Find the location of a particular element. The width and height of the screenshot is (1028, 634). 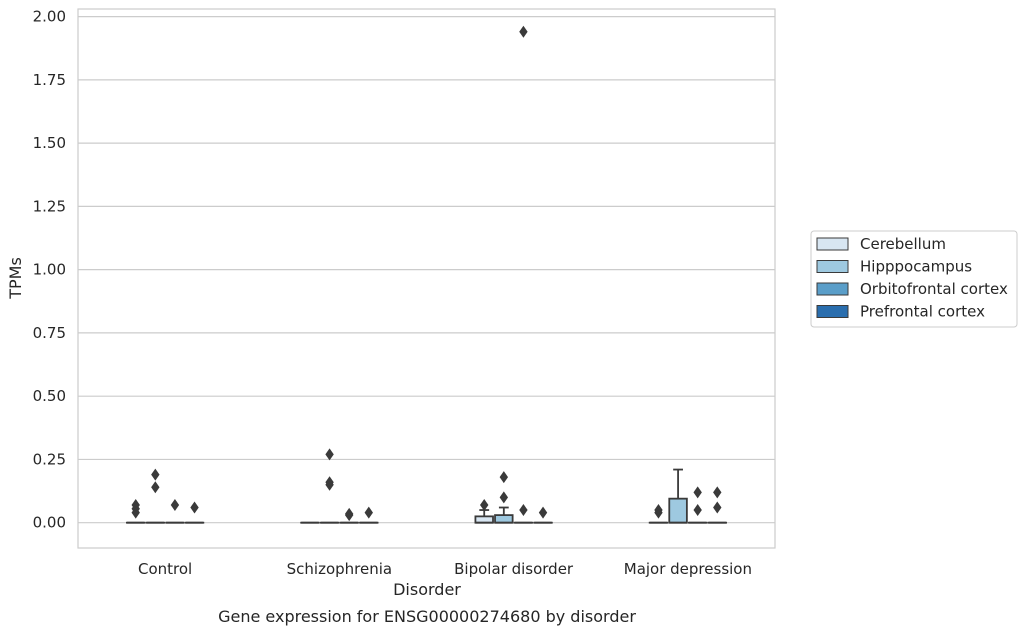

y-tick-label: 0.75 is located at coordinates (49, 333).